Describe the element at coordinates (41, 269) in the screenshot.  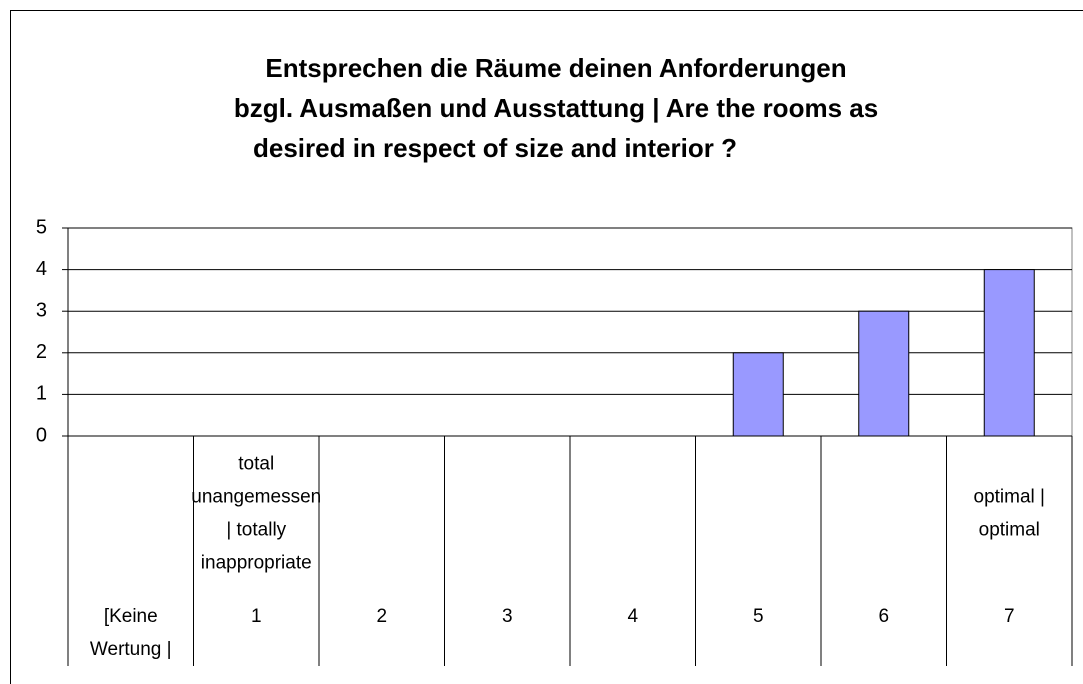
I see `y-tick-label: 4` at that location.